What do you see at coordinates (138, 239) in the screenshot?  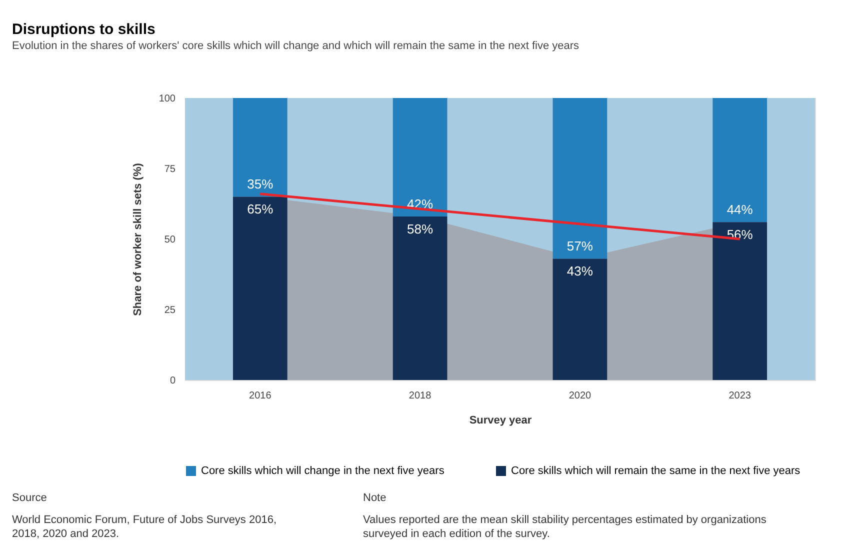 I see `y-axis-title: Share of worker skill sets (%)` at bounding box center [138, 239].